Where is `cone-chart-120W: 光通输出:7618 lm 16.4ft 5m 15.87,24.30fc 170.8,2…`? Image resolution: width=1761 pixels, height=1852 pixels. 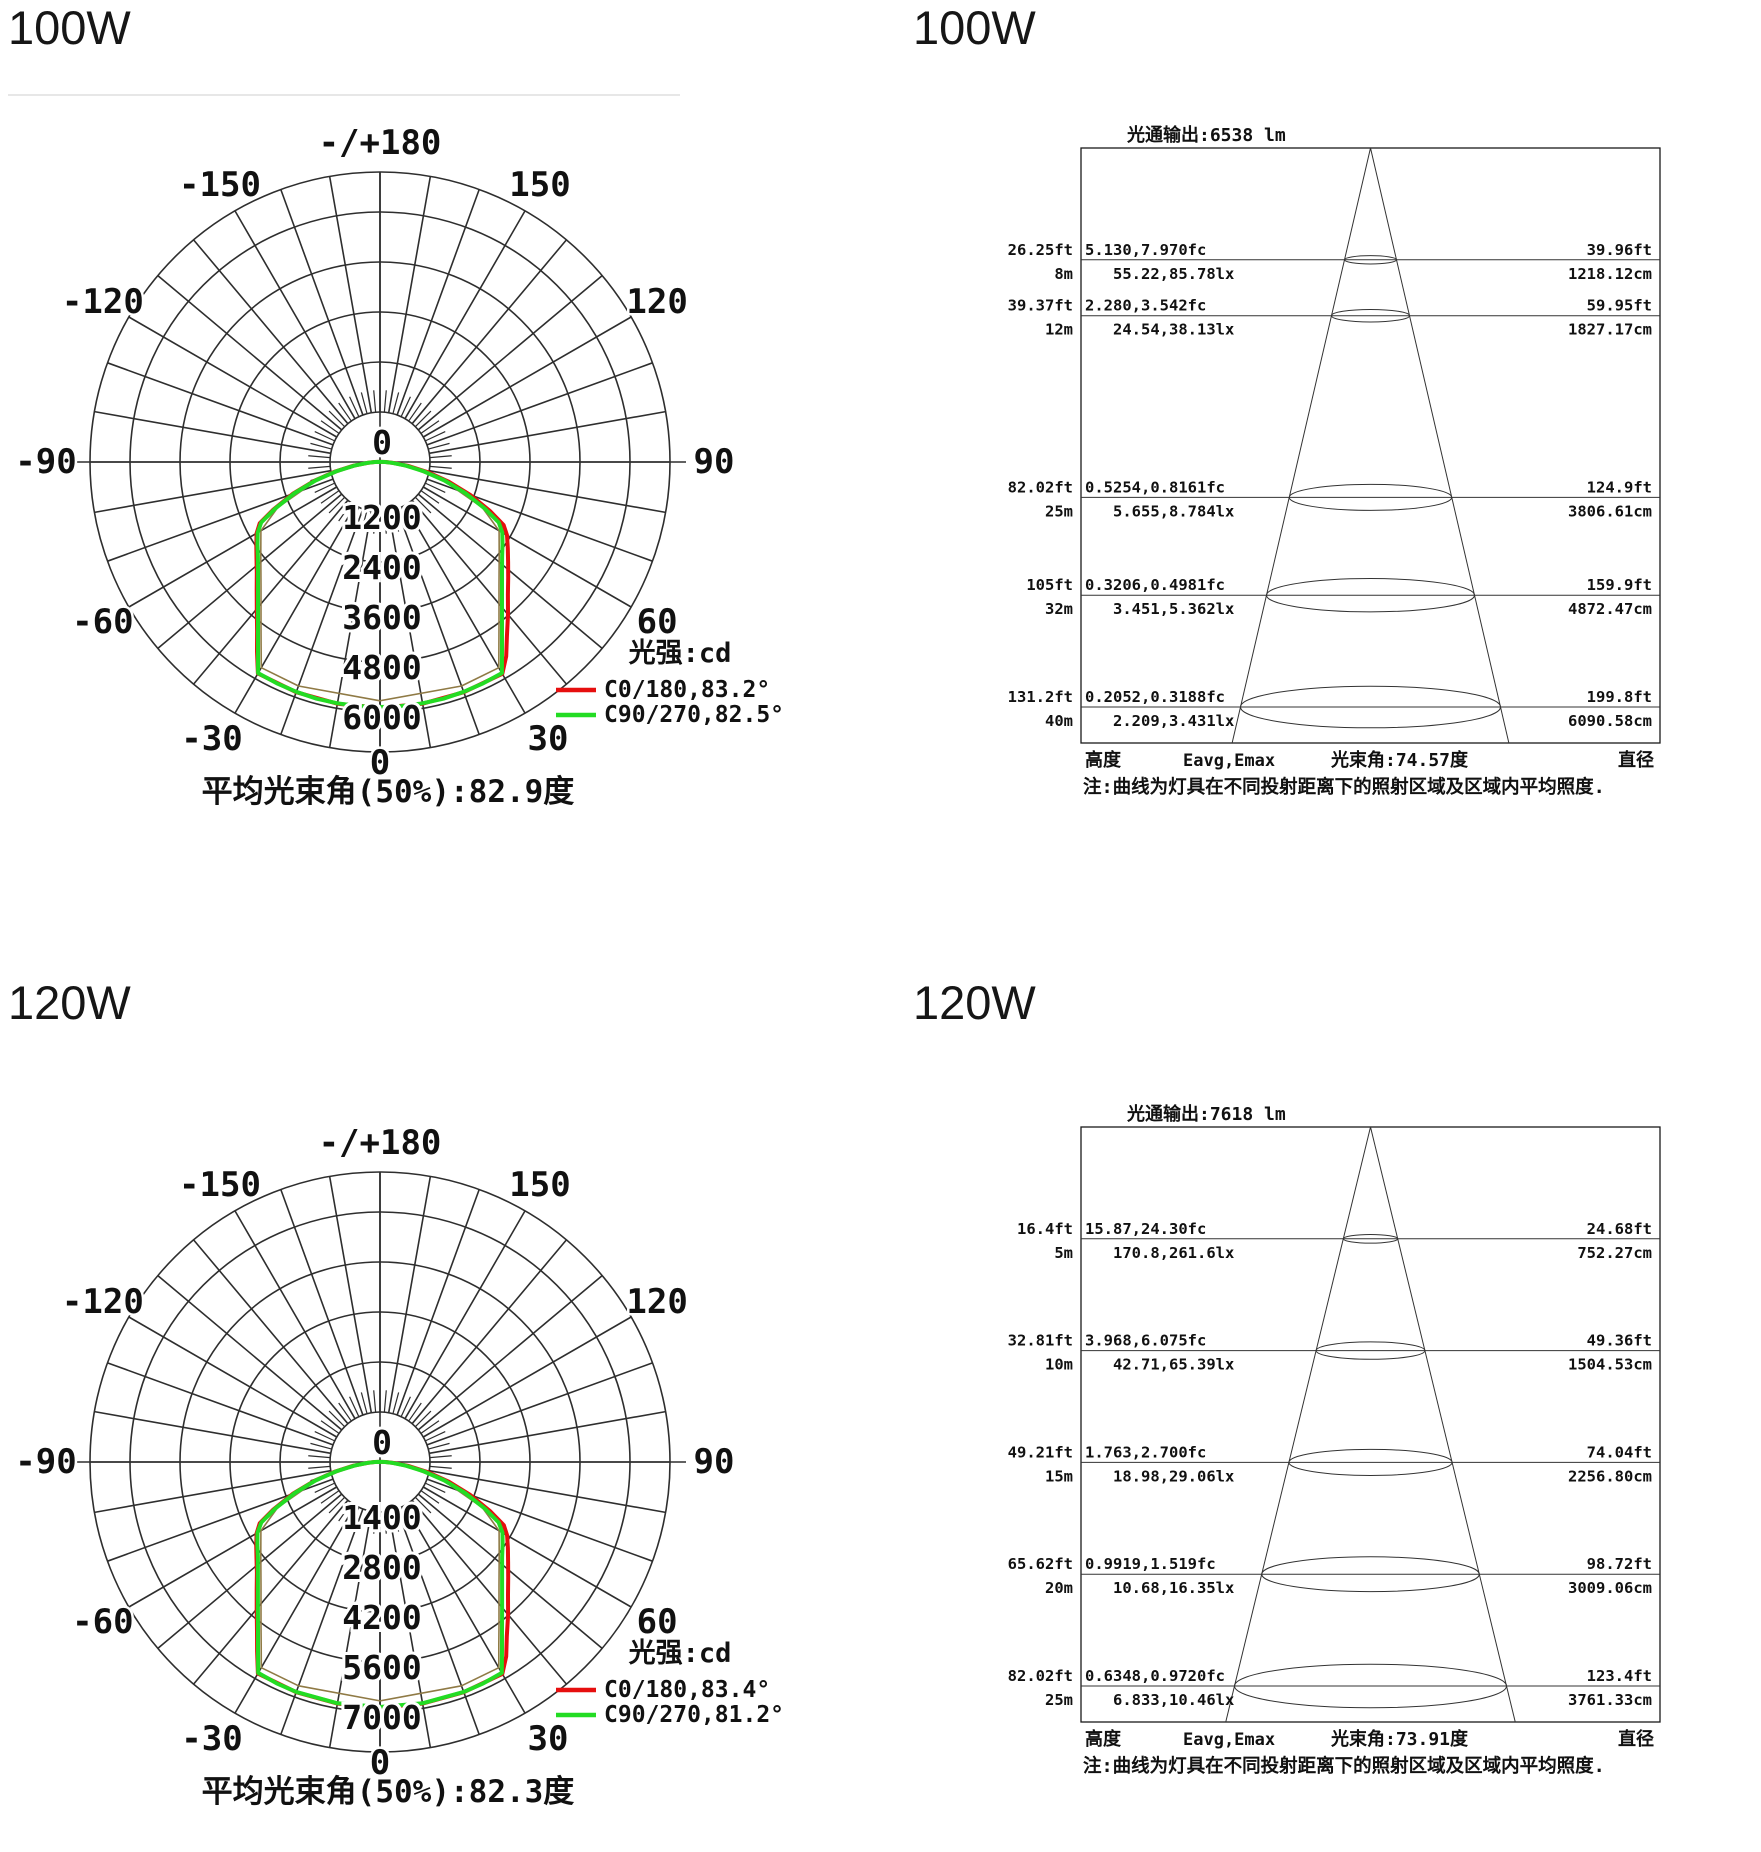 cone-chart-120W: 光通输出:7618 lm 16.4ft 5m 15.87,24.30fc 170.8,2… is located at coordinates (1334, 1440).